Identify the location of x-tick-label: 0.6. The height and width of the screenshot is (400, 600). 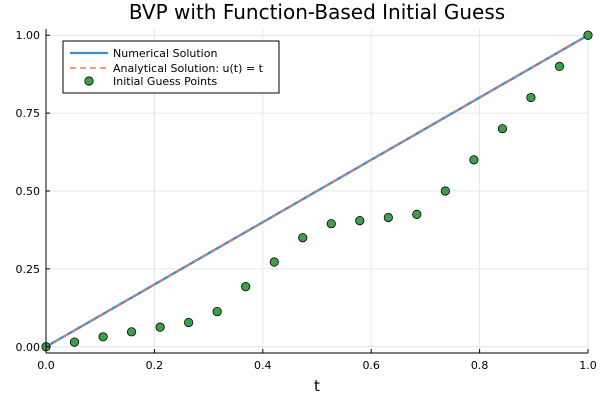
(371, 365).